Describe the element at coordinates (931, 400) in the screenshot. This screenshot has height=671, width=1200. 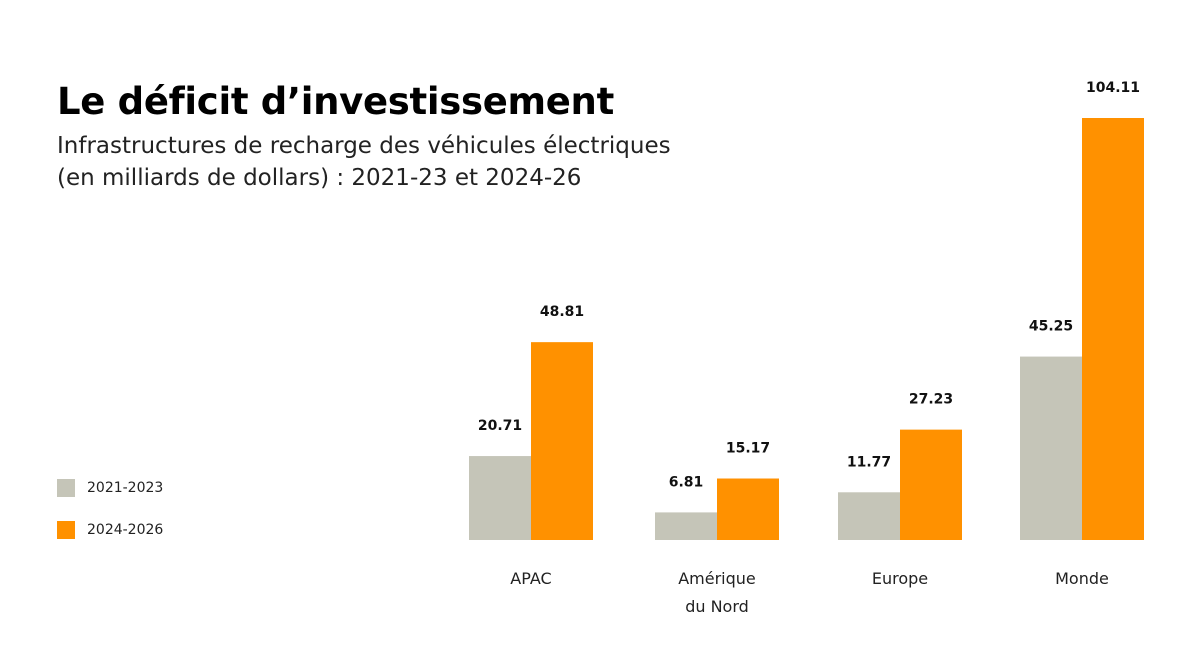
I see `data-label: 27.23` at that location.